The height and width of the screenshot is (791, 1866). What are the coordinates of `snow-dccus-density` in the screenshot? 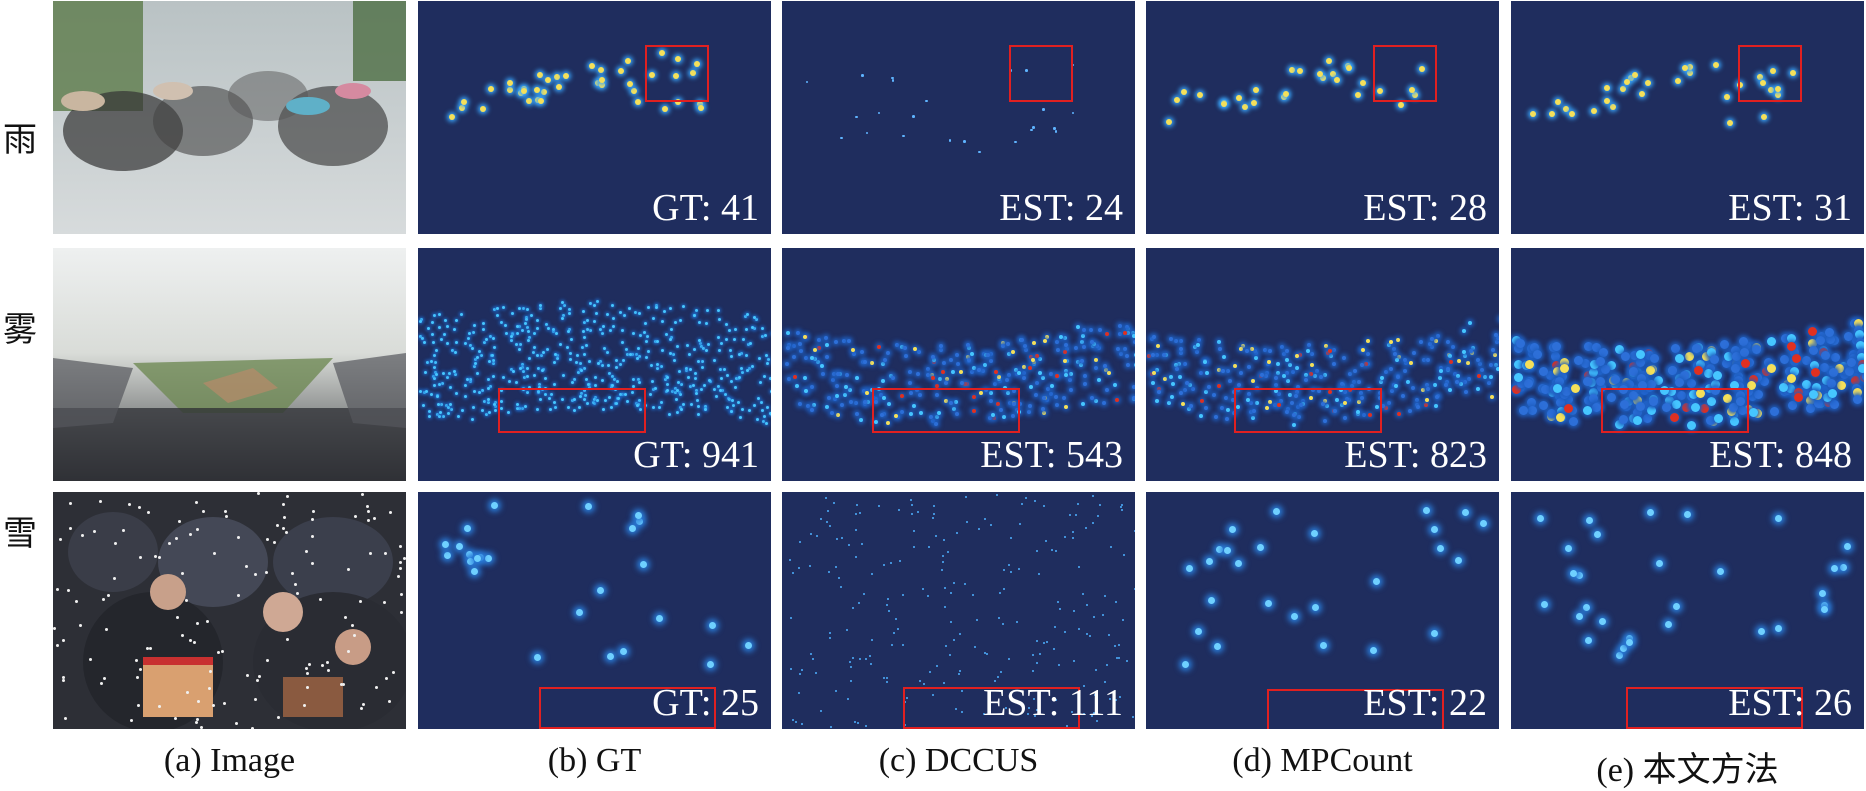 It's located at (958, 610).